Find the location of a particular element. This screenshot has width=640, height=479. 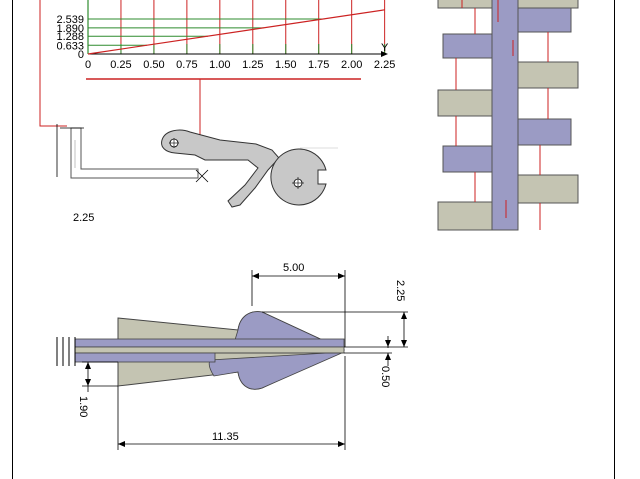

dimension-right-small: 0.50 is located at coordinates (368, 361).